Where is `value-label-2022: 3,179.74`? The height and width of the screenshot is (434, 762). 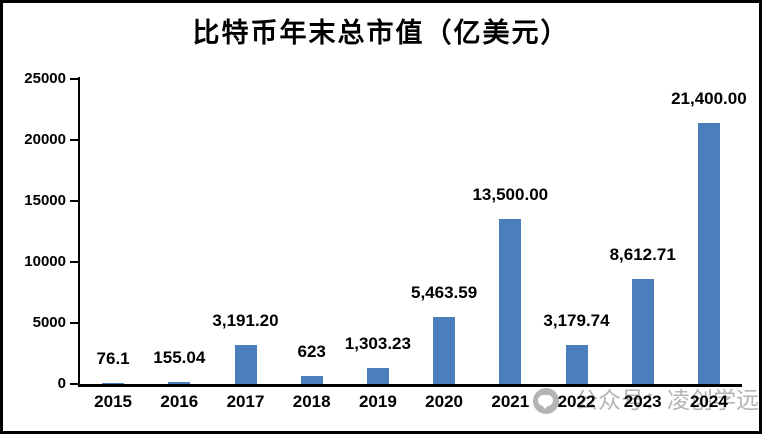
value-label-2022: 3,179.74 is located at coordinates (576, 321).